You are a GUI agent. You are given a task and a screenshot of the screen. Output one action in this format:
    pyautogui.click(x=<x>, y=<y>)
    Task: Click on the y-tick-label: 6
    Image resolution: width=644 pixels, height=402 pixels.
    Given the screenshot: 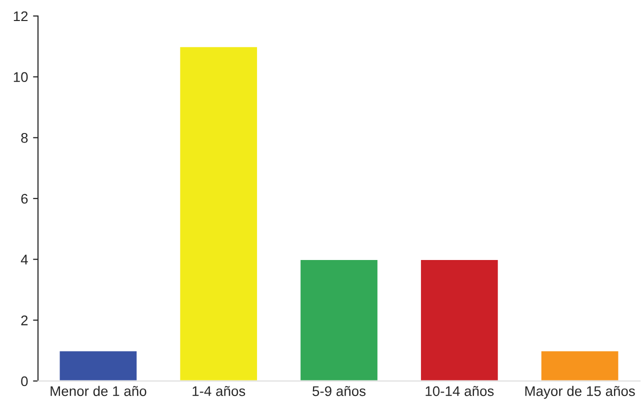 What is the action you would take?
    pyautogui.click(x=24, y=199)
    